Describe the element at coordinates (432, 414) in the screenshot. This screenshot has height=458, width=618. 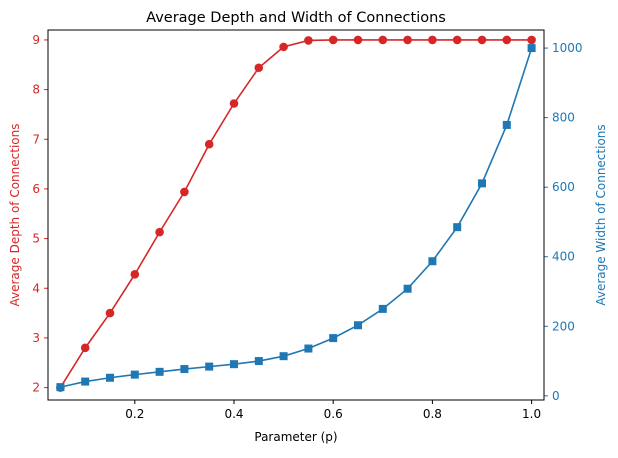
I see `x-tick-label: 0.8` at that location.